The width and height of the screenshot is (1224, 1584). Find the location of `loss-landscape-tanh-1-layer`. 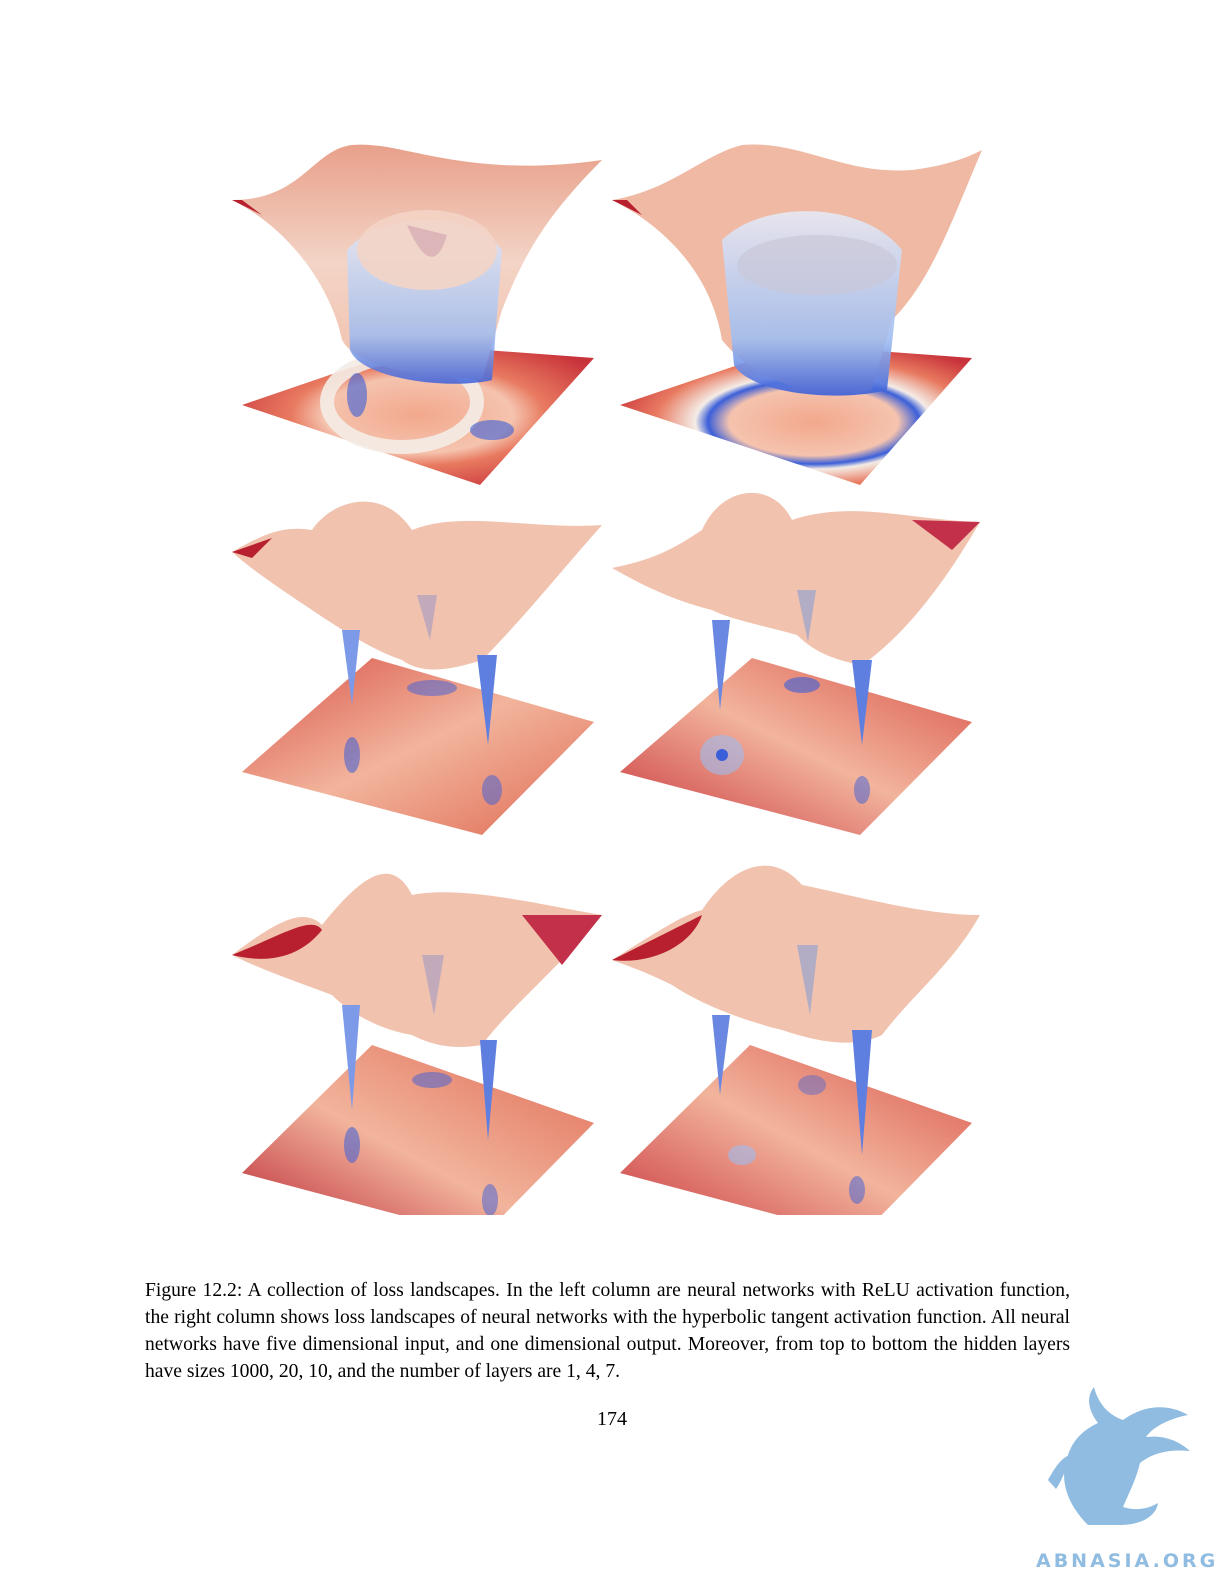

loss-landscape-tanh-1-layer is located at coordinates (802, 320).